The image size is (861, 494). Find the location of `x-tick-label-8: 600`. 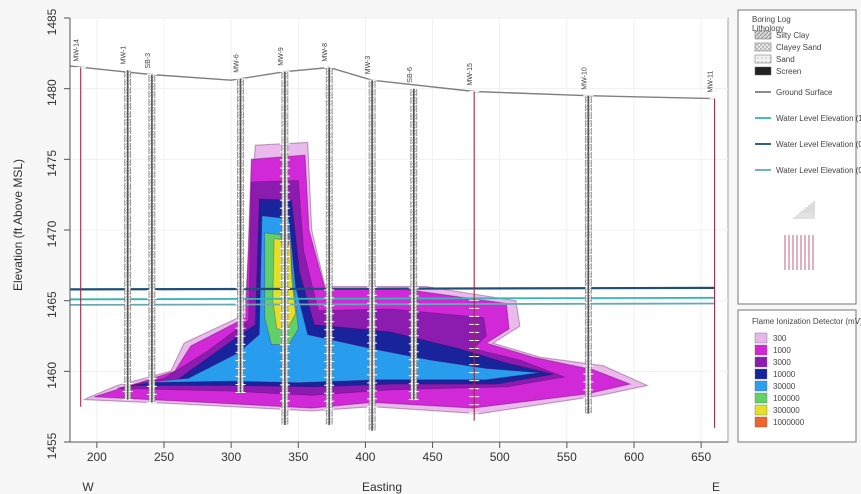

x-tick-label-8: 600 is located at coordinates (634, 457).